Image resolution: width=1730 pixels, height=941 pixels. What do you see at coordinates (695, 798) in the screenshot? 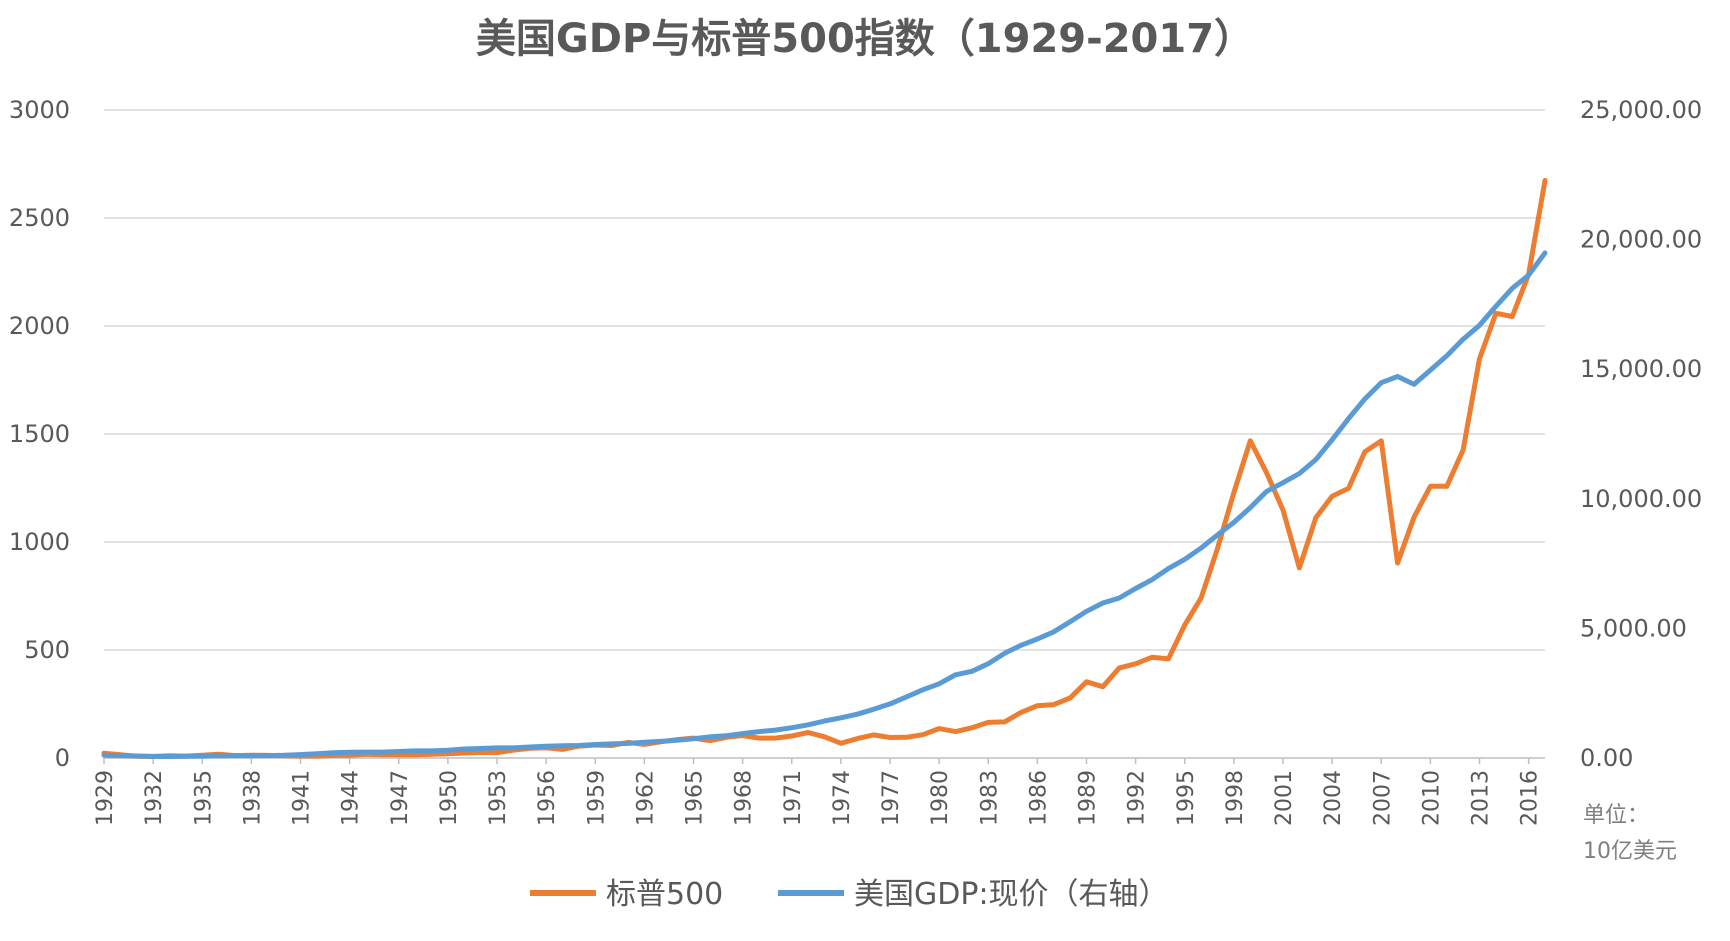
I see `x-tick-label: 1965` at bounding box center [695, 798].